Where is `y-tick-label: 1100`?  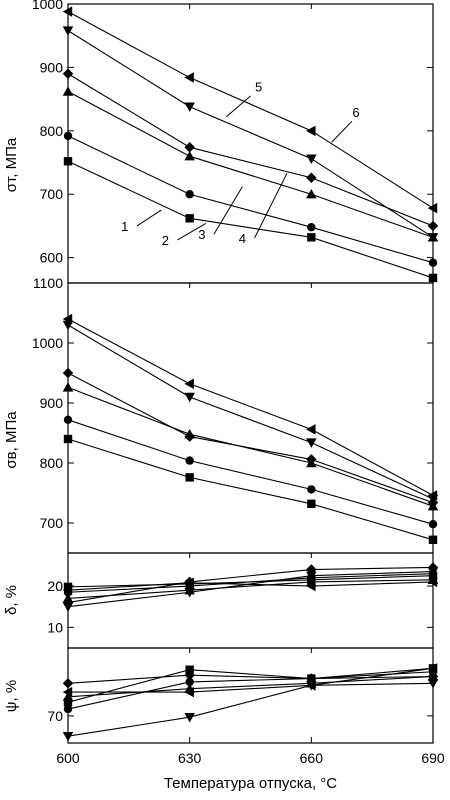 y-tick-label: 1100 is located at coordinates (48, 283).